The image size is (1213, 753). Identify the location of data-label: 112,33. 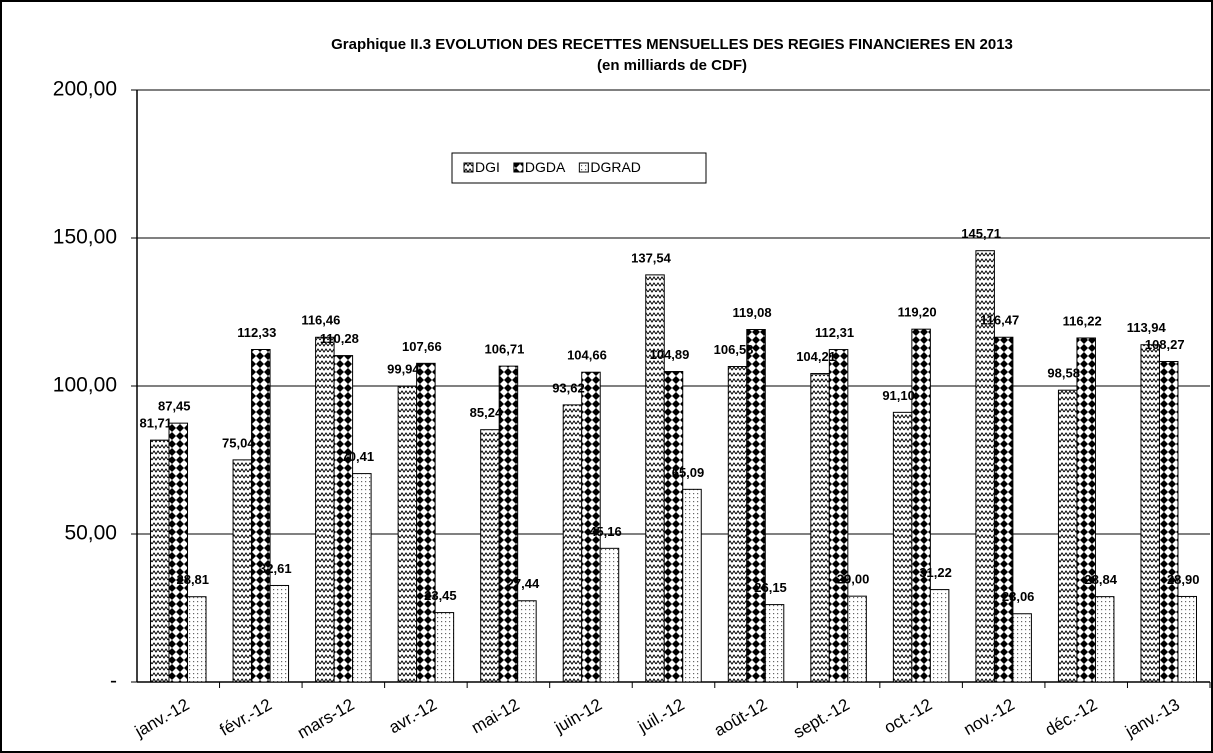
(256, 332).